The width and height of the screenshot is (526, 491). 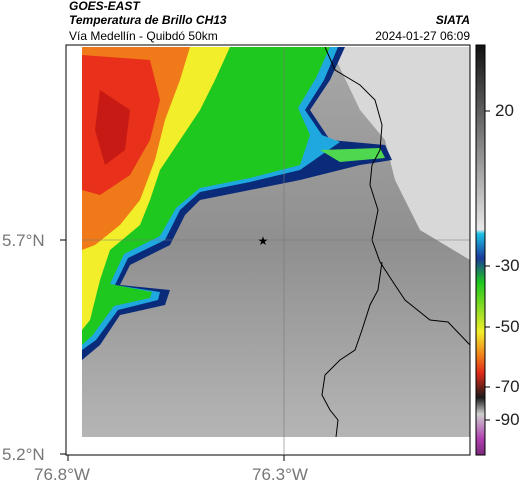 I want to click on lat-label-2: 5.2°N, so click(x=23, y=454).